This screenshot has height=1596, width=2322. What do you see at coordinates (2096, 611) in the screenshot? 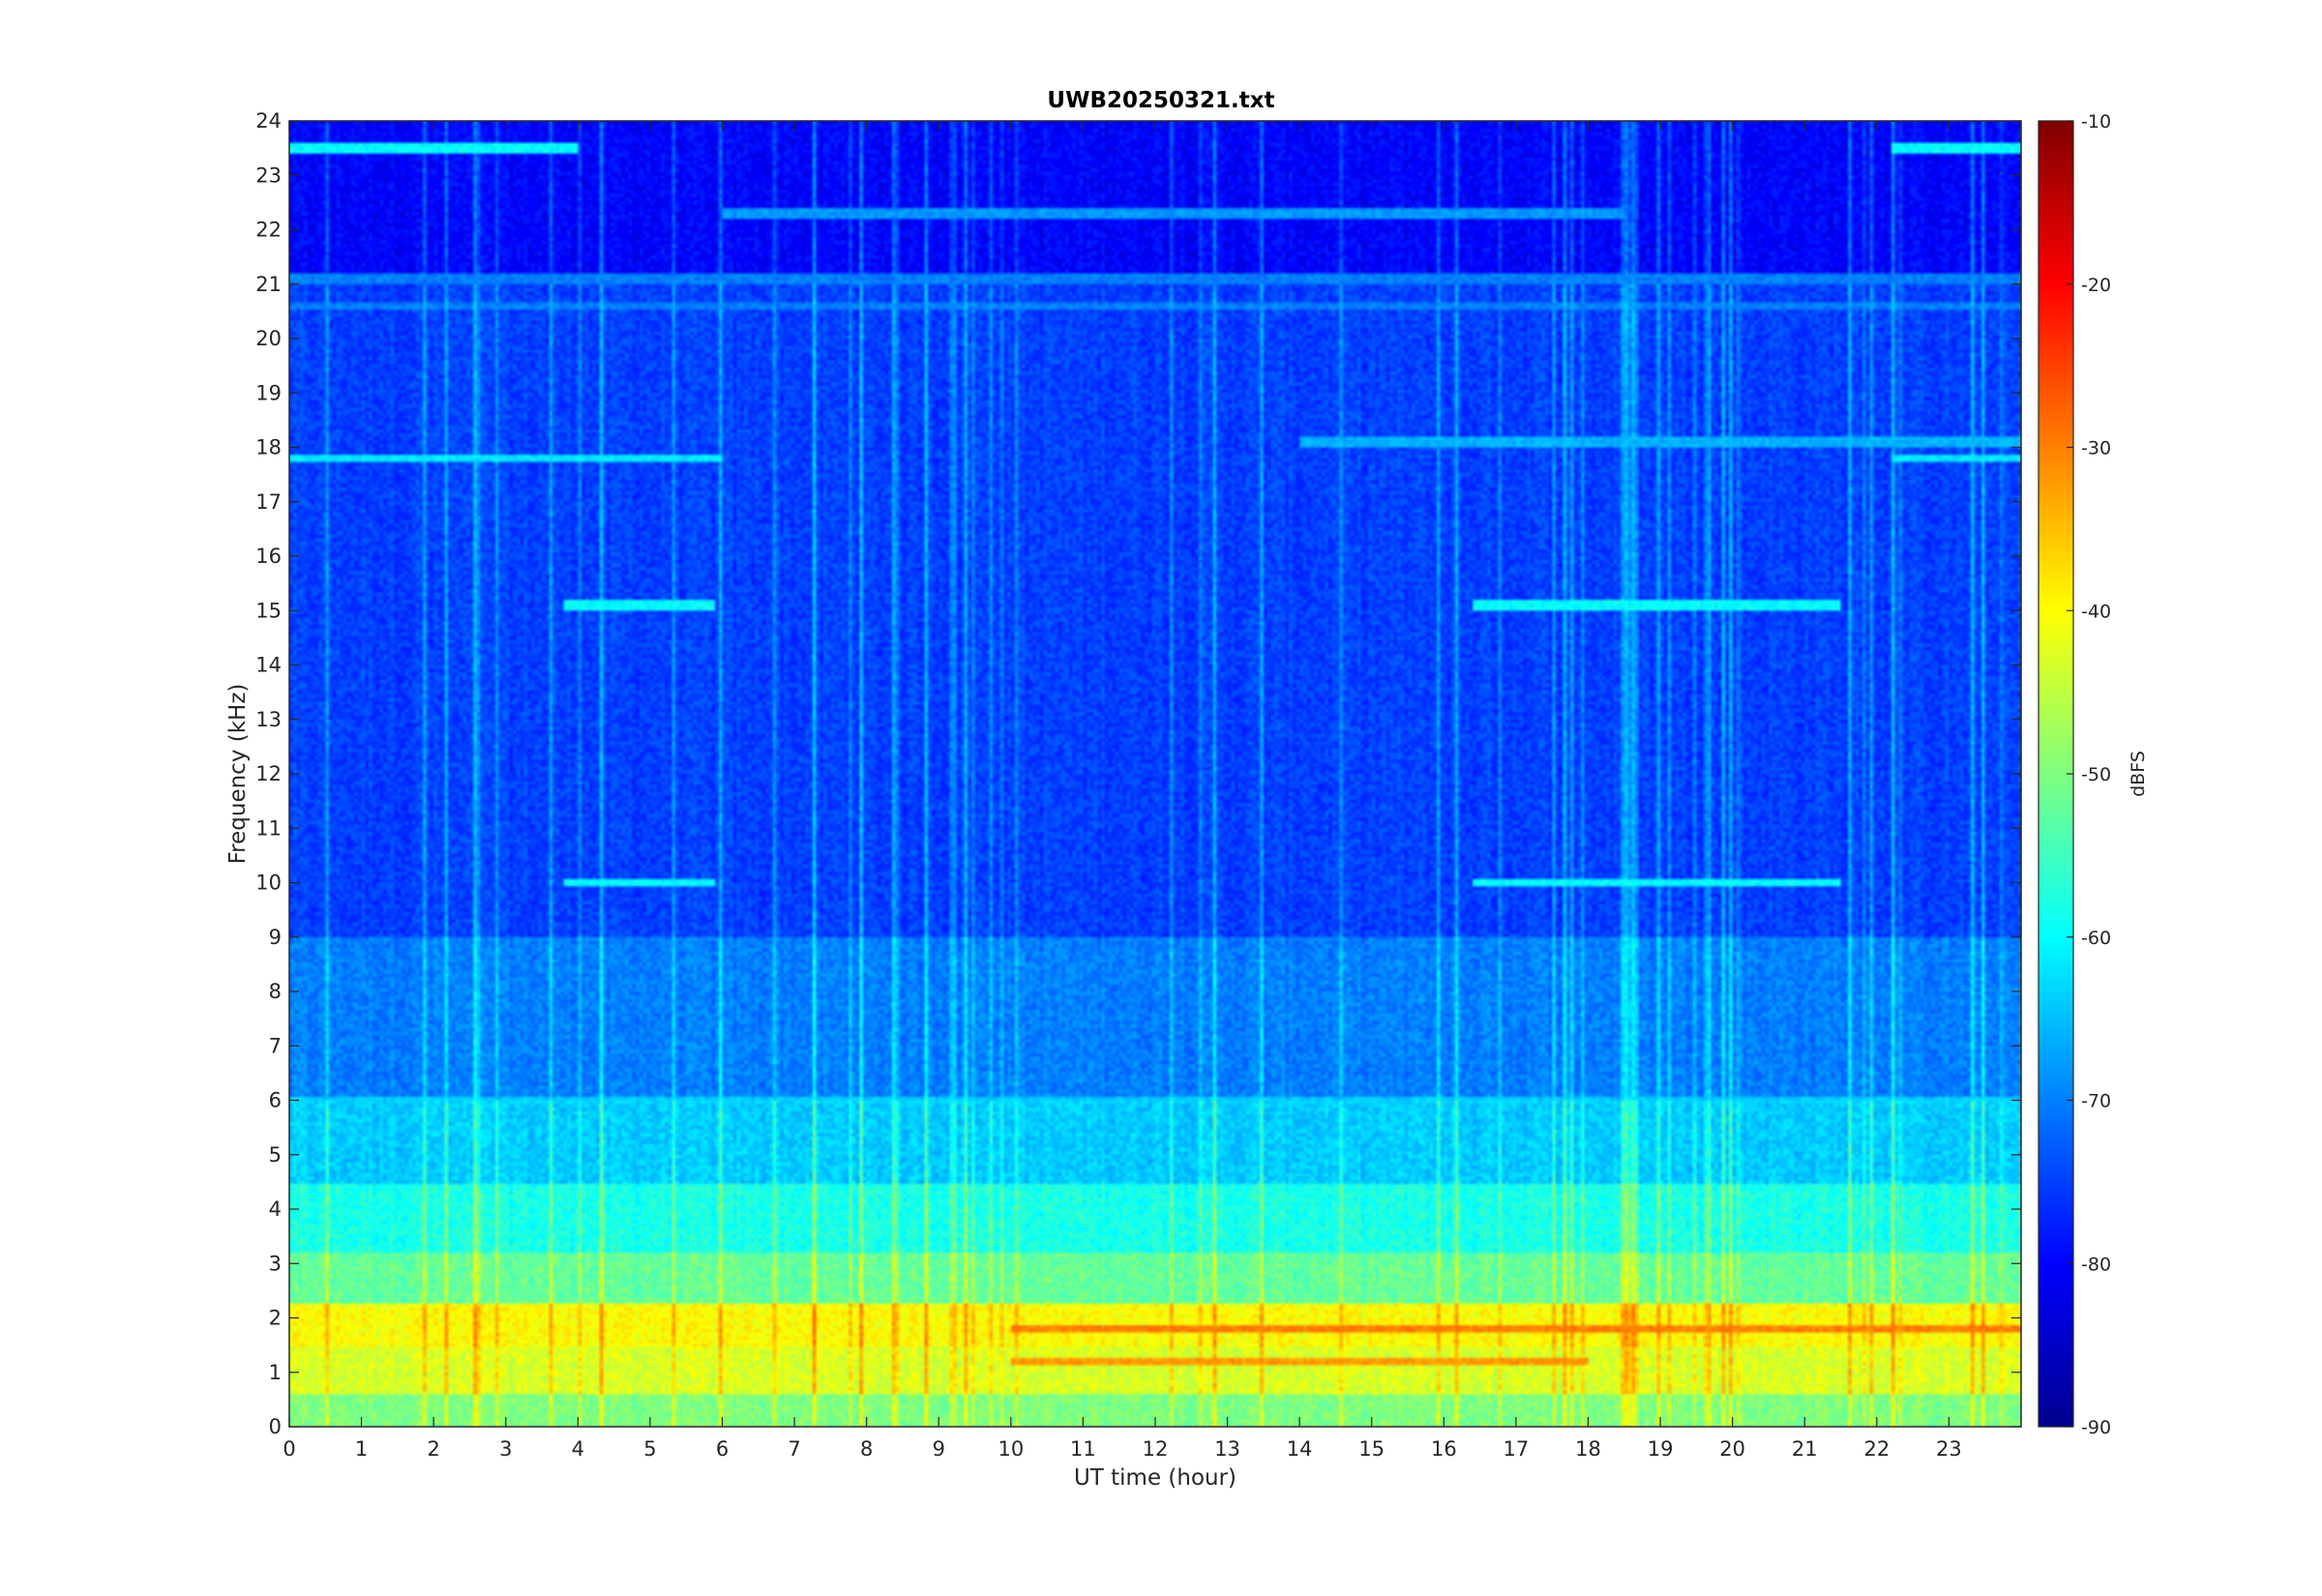
I see `colorbar-tick-label: -40` at bounding box center [2096, 611].